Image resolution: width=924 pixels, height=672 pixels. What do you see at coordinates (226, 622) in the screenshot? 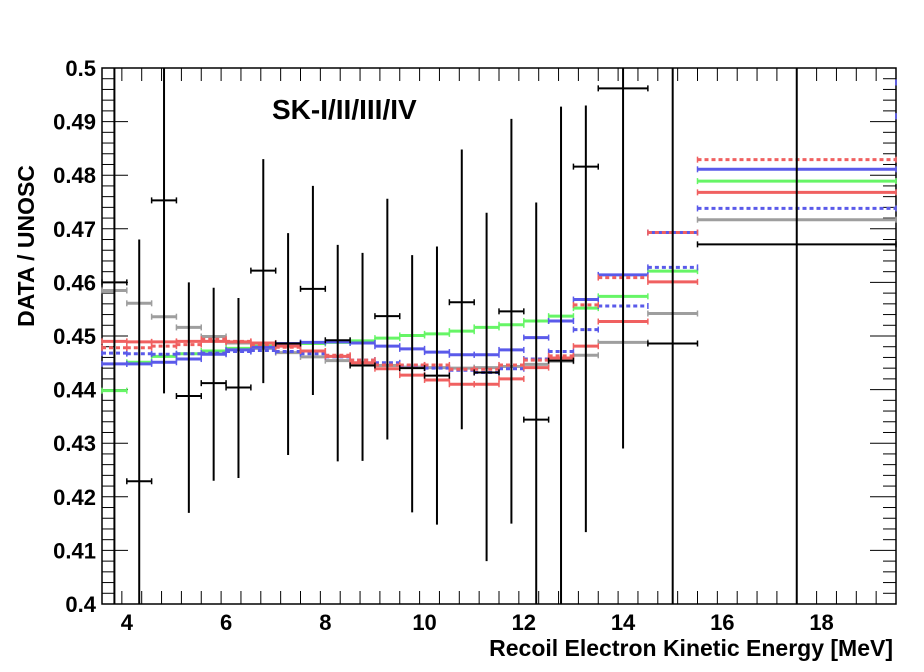
I see `x-tick-label: 6` at bounding box center [226, 622].